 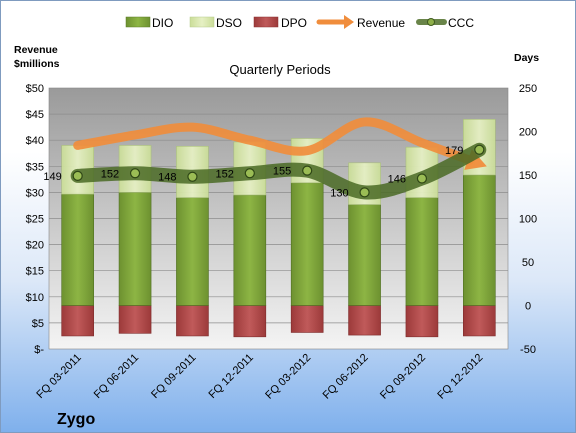 What do you see at coordinates (528, 89) in the screenshot?
I see `right-tick-label: 250` at bounding box center [528, 89].